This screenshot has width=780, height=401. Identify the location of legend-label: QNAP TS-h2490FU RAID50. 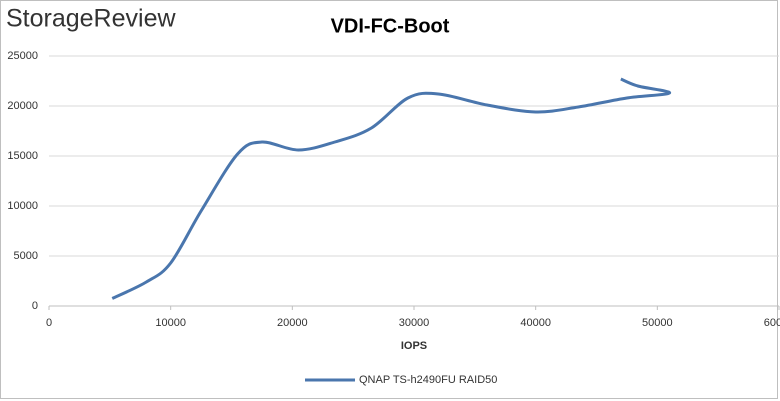
(428, 380).